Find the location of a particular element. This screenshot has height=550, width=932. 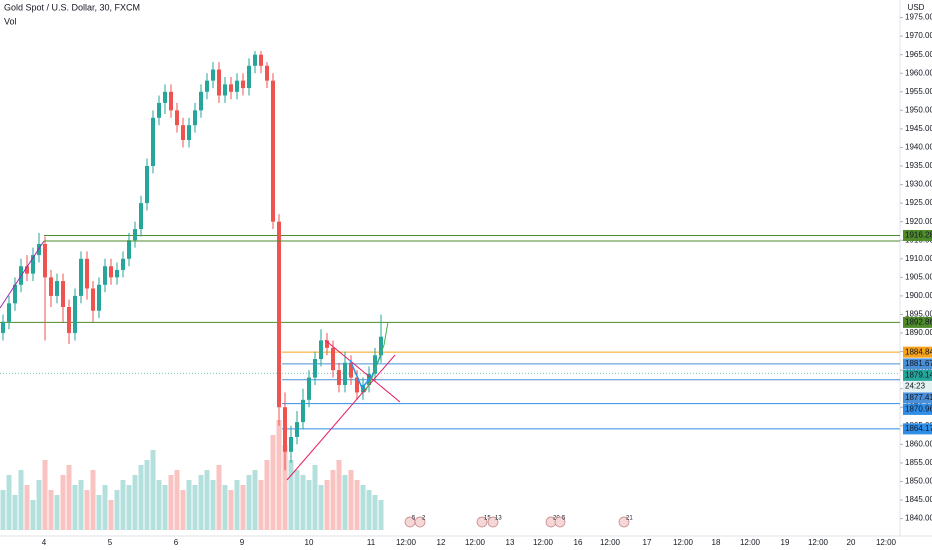

countdown-tag is located at coordinates (917, 386).